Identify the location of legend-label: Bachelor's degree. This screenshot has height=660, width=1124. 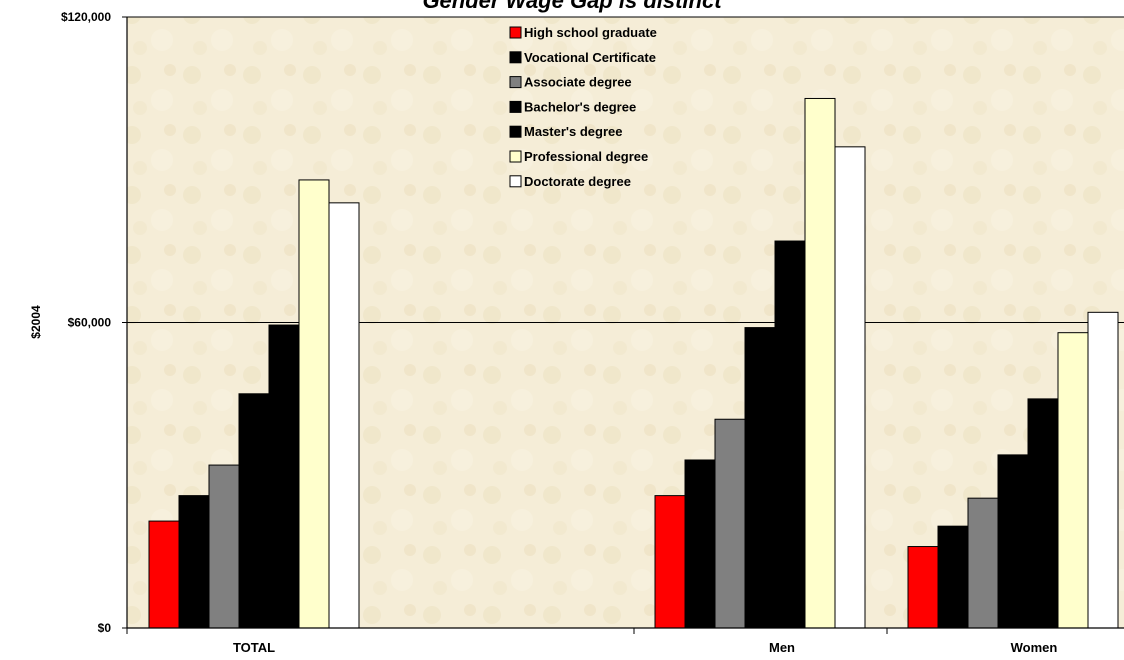
(580, 106).